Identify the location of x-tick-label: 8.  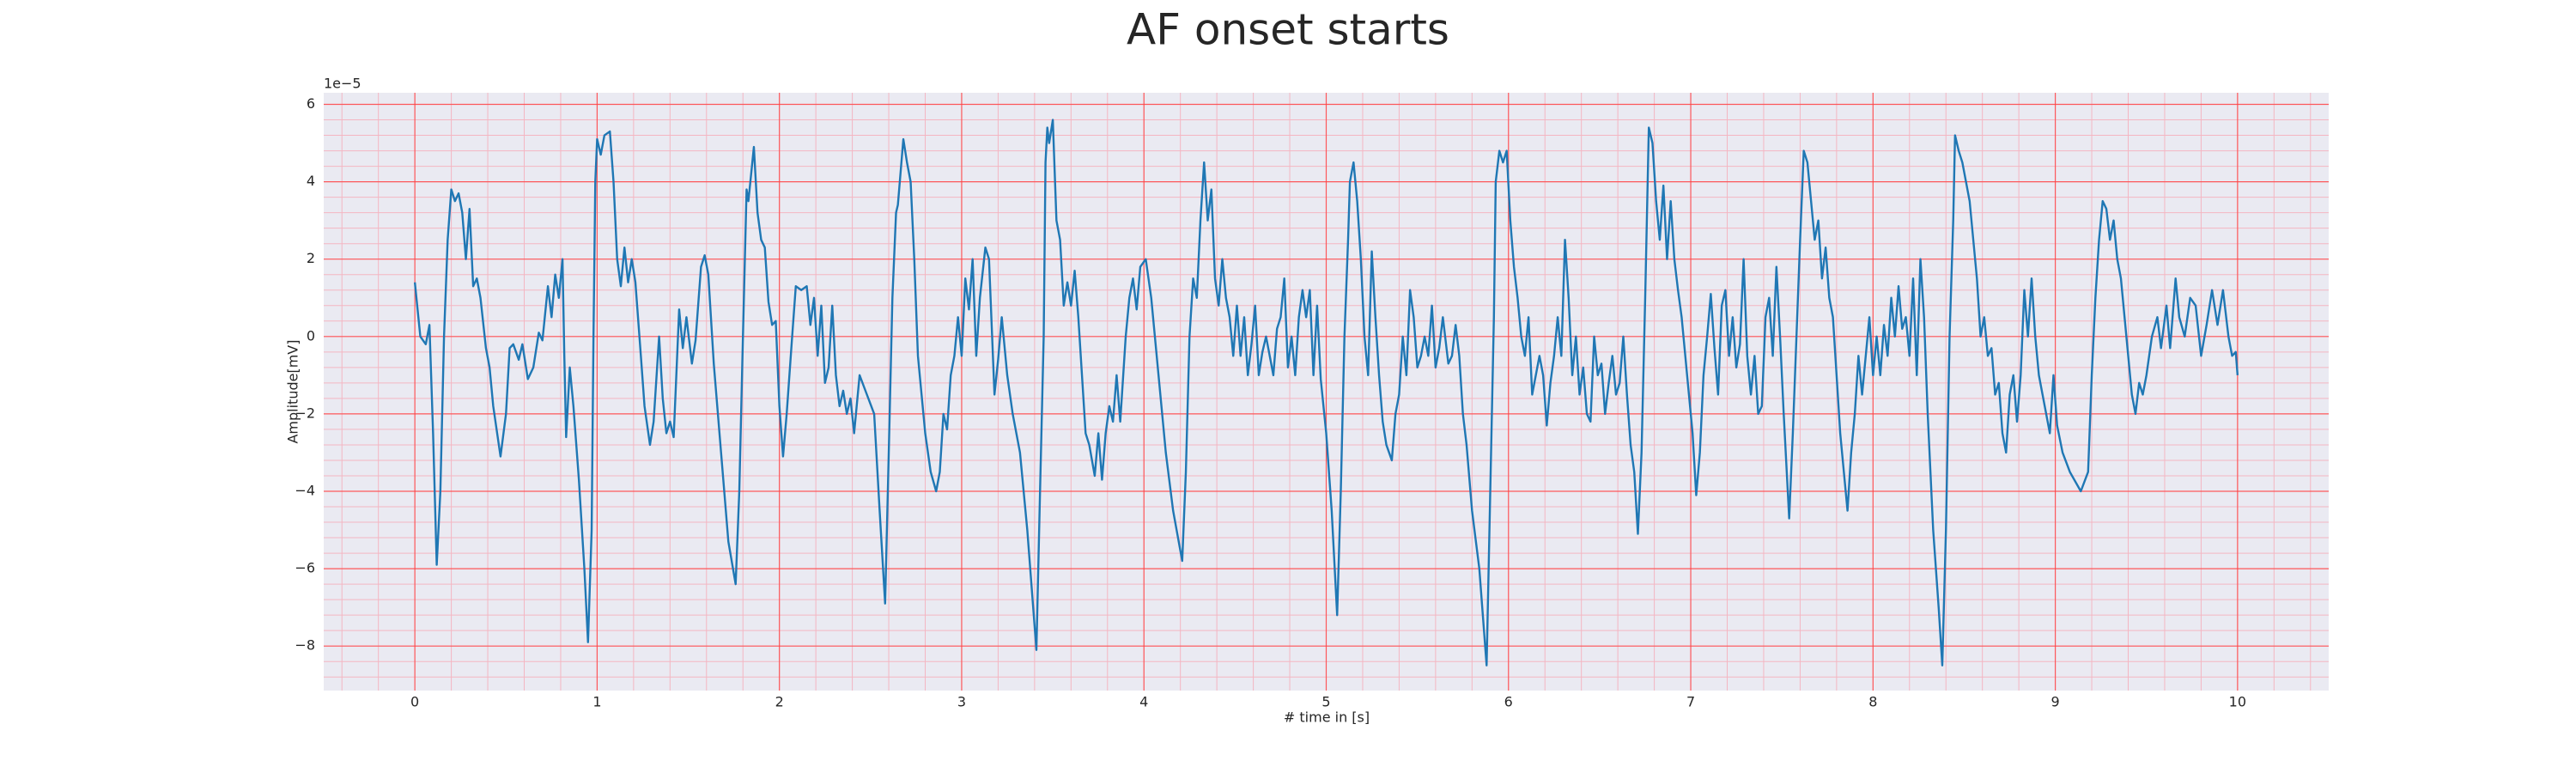
(1872, 702).